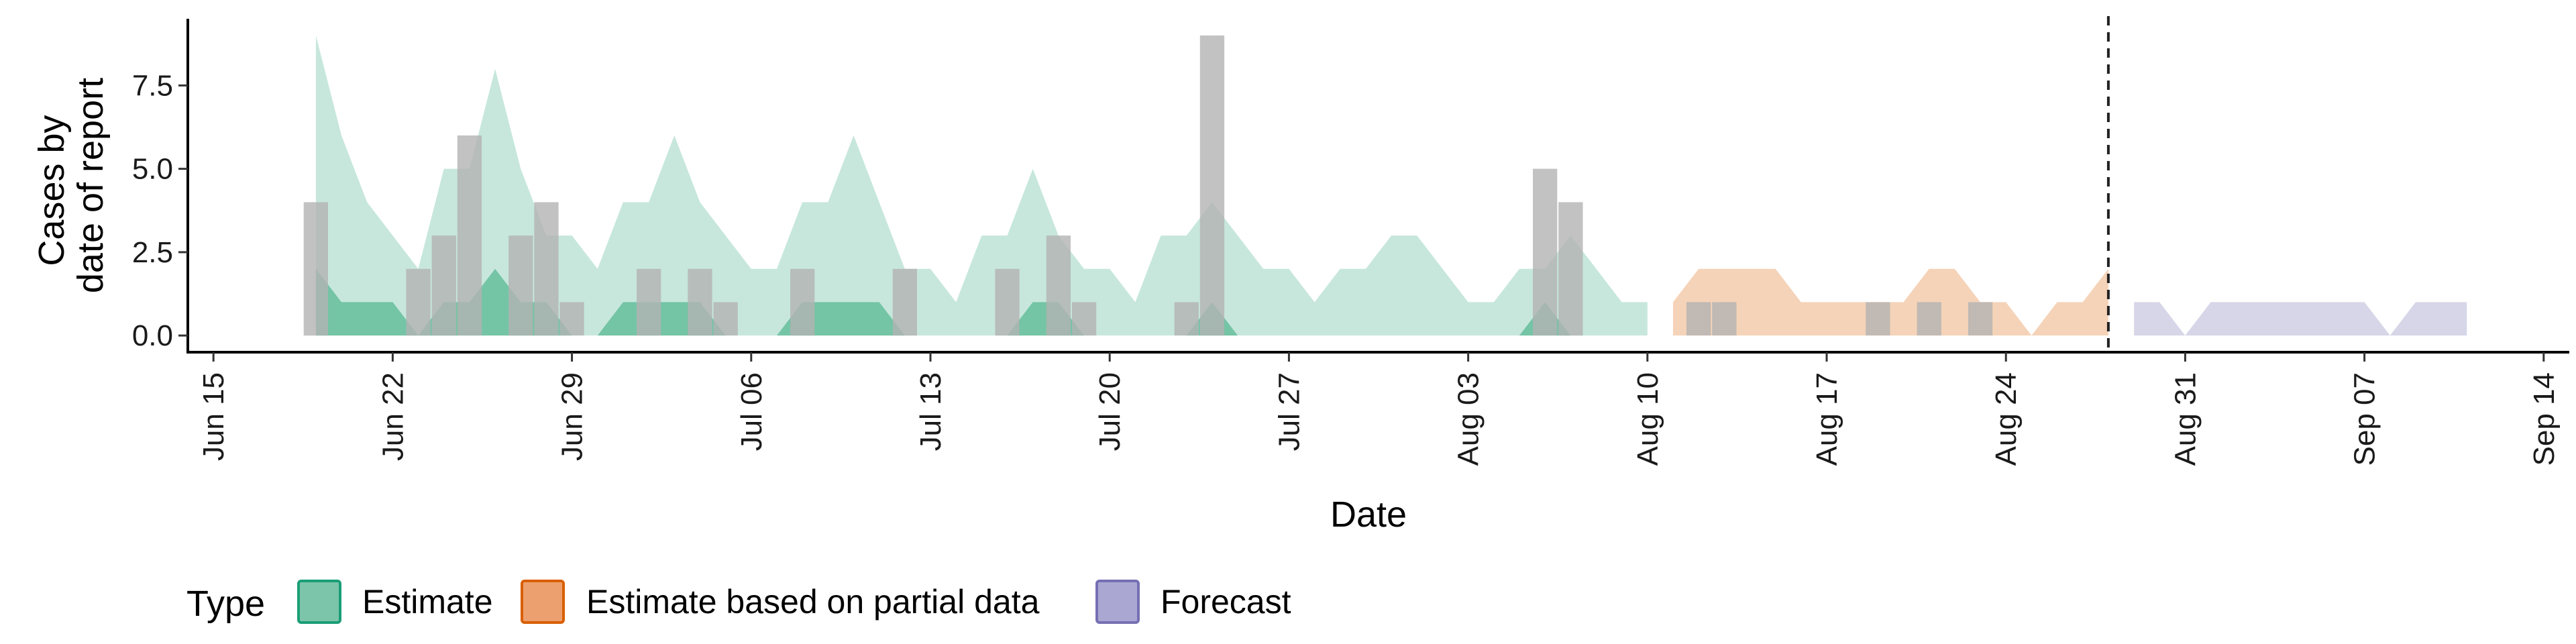 The image size is (2576, 644). I want to click on y-axis-title: Cases by date of report, so click(71, 185).